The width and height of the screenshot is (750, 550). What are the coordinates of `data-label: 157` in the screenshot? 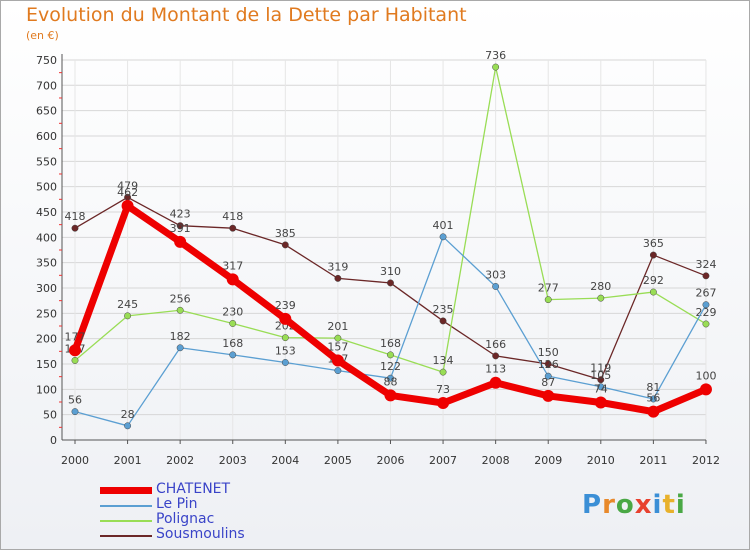 It's located at (337, 346).